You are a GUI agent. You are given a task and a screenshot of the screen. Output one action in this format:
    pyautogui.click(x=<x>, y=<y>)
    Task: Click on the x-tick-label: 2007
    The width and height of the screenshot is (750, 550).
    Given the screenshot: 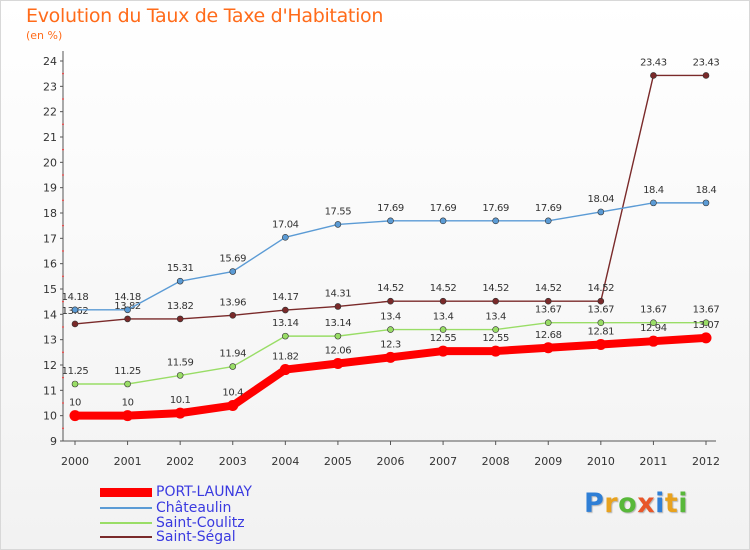 What is the action you would take?
    pyautogui.click(x=443, y=461)
    